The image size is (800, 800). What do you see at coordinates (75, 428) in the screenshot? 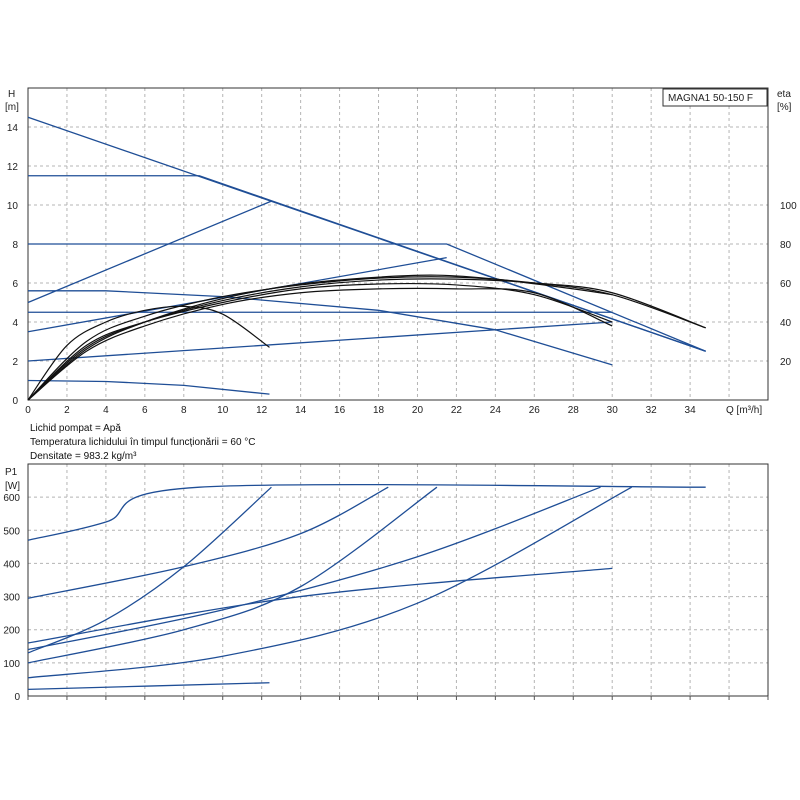
I see `info-line-pumped-liquid: Lichid pompat = Apă` at bounding box center [75, 428].